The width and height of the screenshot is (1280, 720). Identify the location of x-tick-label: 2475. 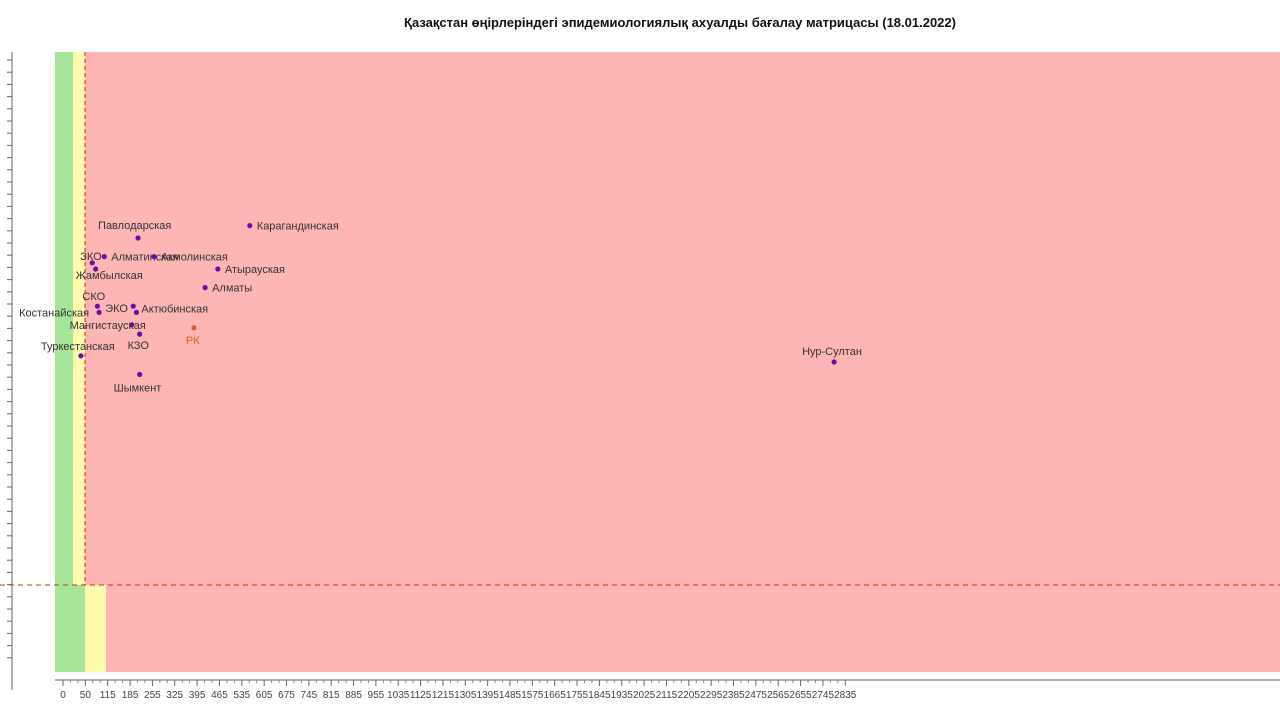
(756, 695).